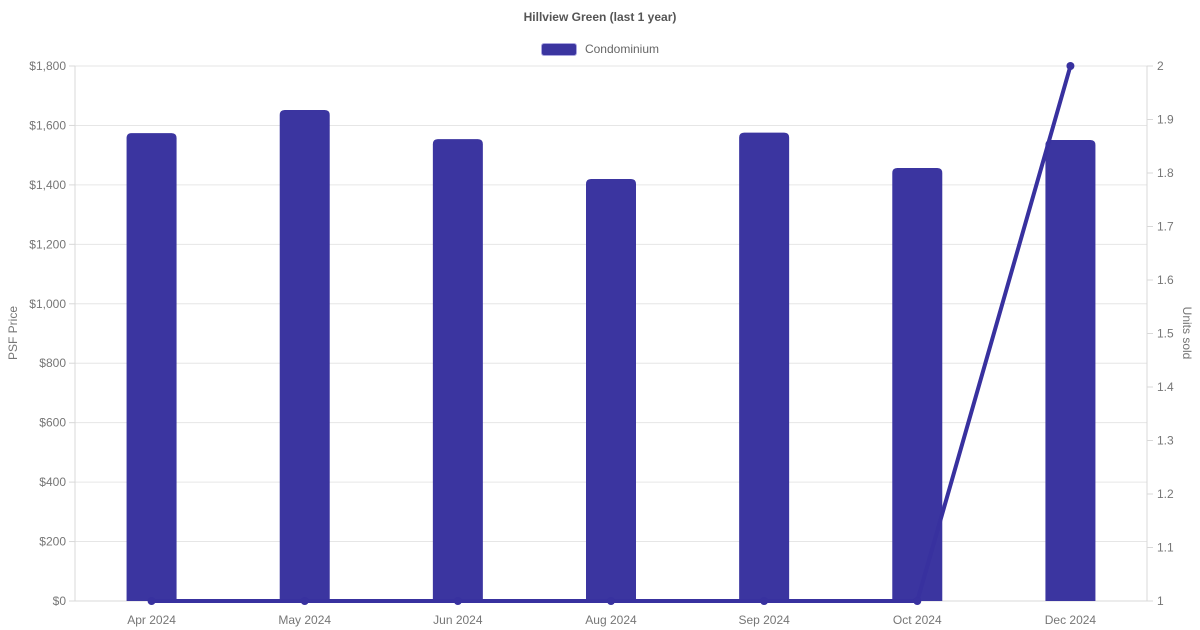  What do you see at coordinates (1165, 280) in the screenshot?
I see `right-axis-tick-label: 1.6` at bounding box center [1165, 280].